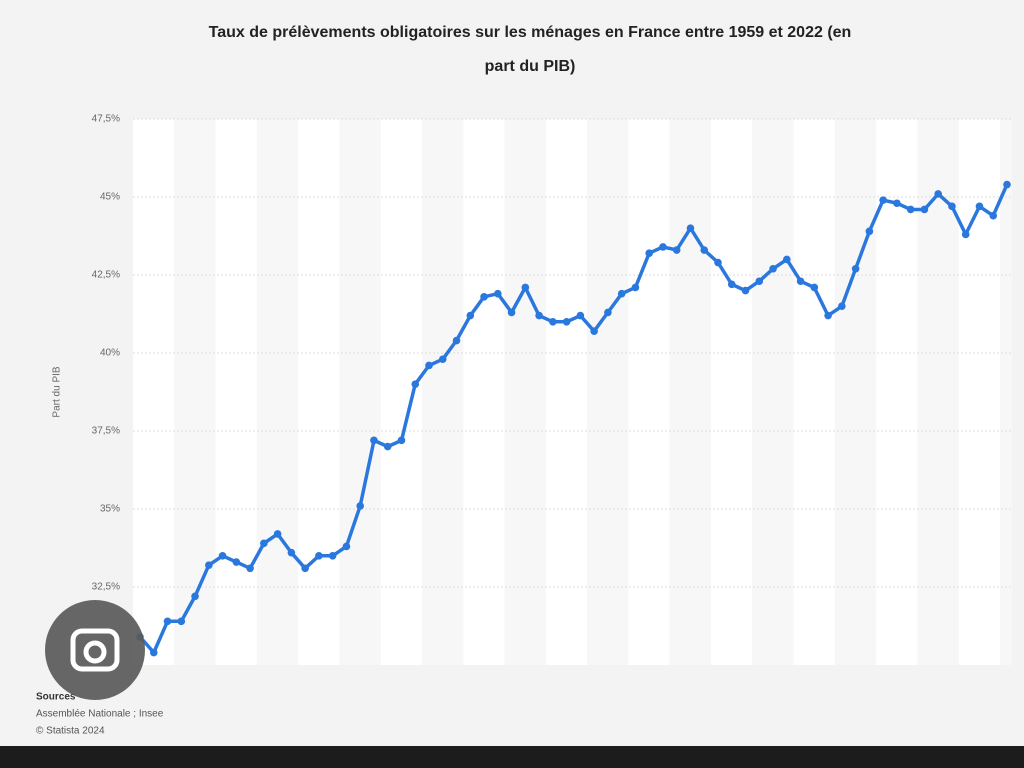 Image resolution: width=1024 pixels, height=768 pixels. What do you see at coordinates (57, 391) in the screenshot?
I see `y-axis-label: Part du PIB` at bounding box center [57, 391].